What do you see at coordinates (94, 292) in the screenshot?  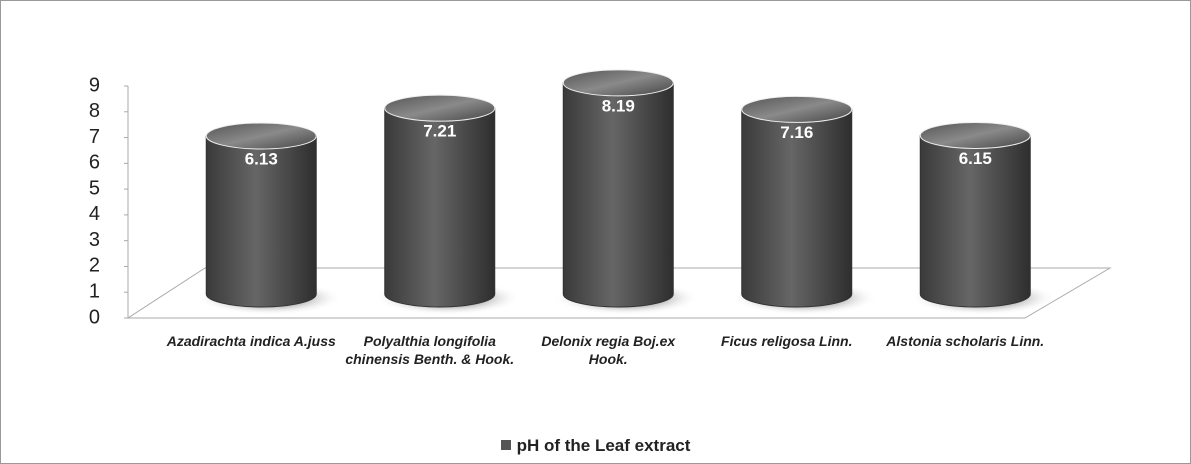 I see `y-tick-label: 1` at bounding box center [94, 292].